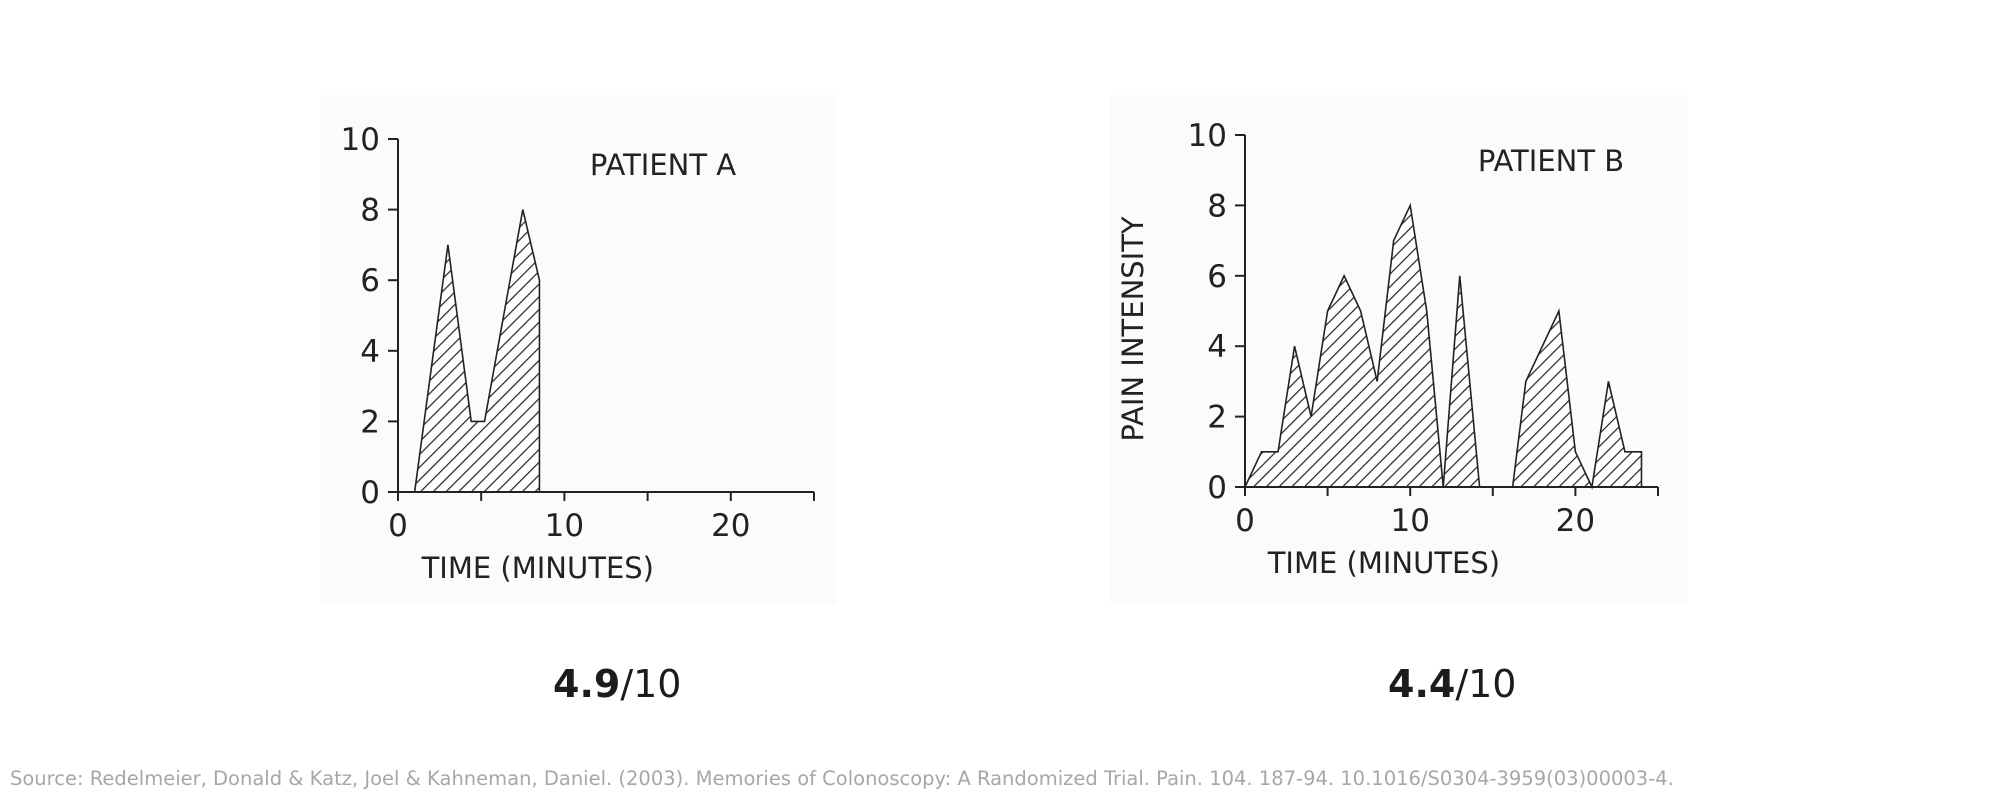  I want to click on x-axis-label-a: TIME (MINUTES), so click(537, 568).